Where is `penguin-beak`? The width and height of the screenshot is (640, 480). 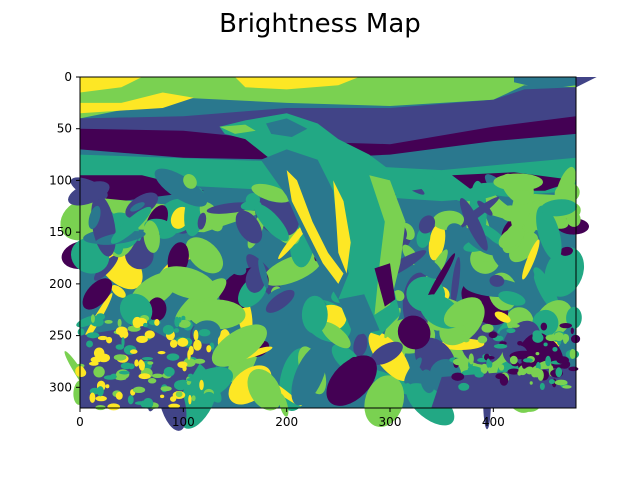
penguin-beak is located at coordinates (237, 129).